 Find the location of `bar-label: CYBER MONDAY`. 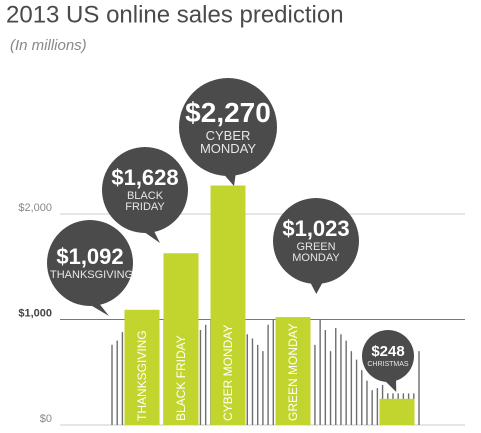

bar-label: CYBER MONDAY is located at coordinates (228, 373).